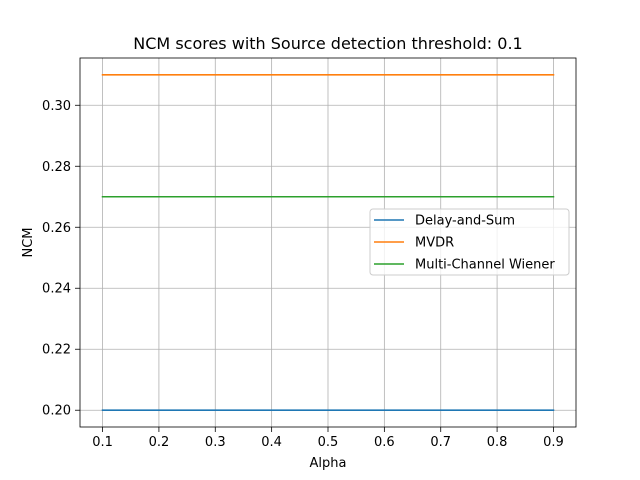  What do you see at coordinates (56, 289) in the screenshot?
I see `y-tick-label: 0.24` at bounding box center [56, 289].